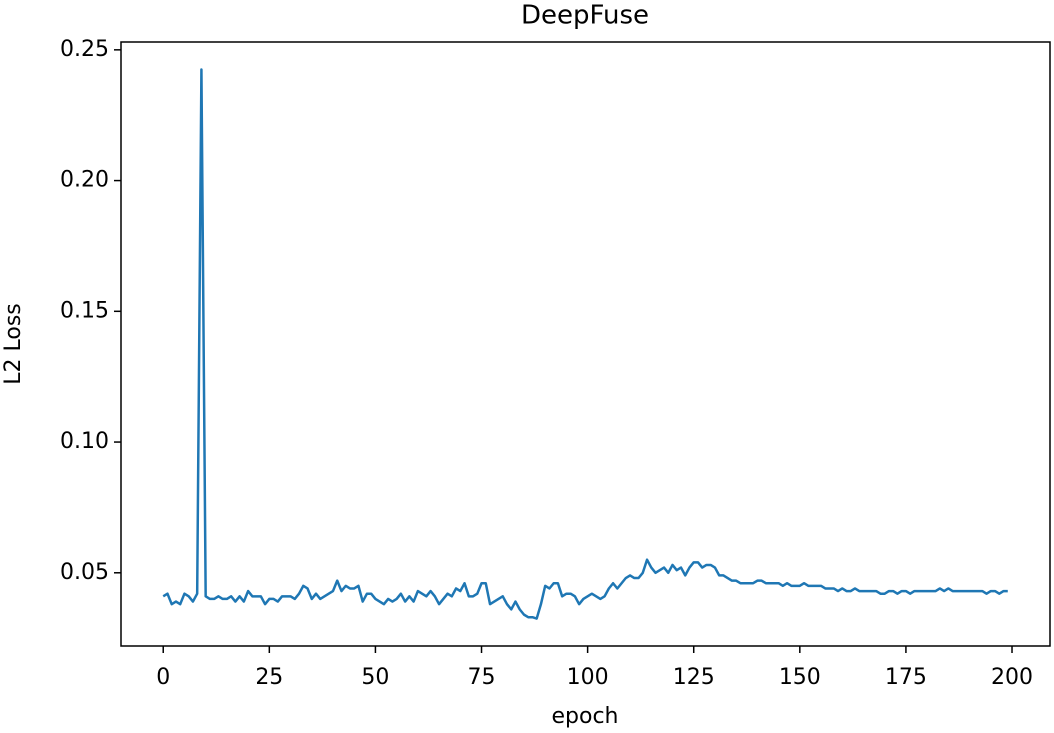  I want to click on x-tick-label: 175, so click(906, 677).